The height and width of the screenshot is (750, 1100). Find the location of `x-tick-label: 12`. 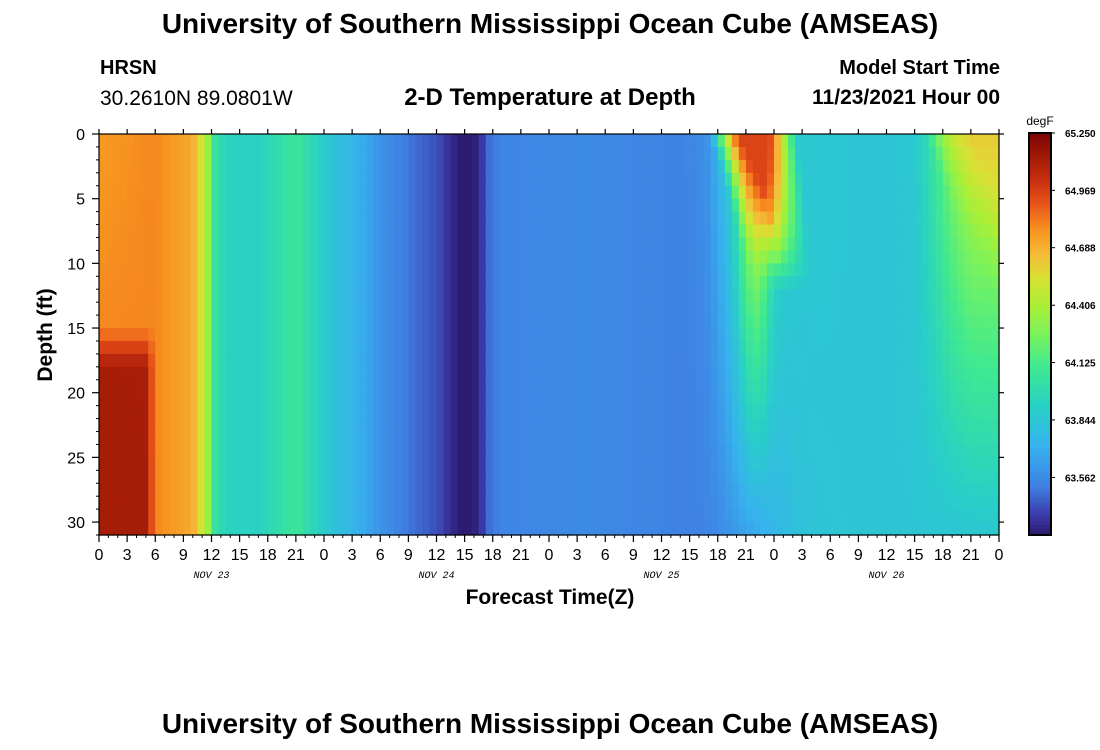

x-tick-label: 12 is located at coordinates (212, 555).